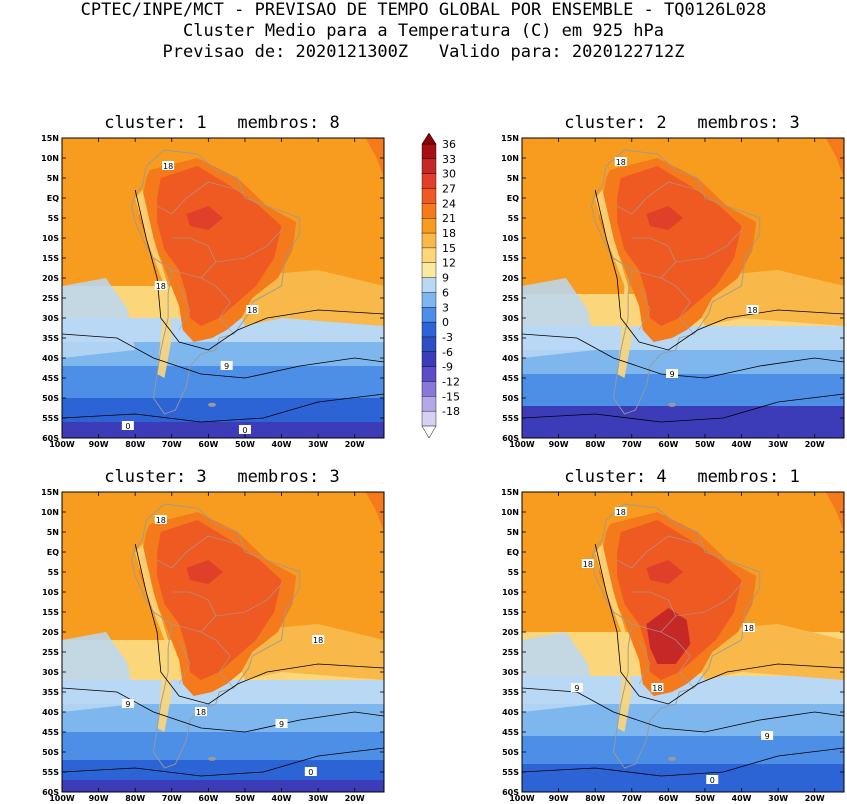 The image size is (847, 804). I want to click on colorbar-label: 27, so click(449, 189).